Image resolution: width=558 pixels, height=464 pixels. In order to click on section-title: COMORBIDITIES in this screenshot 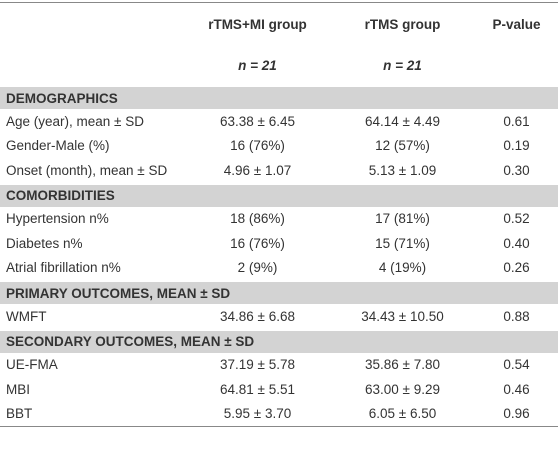, I will do `click(279, 194)`.